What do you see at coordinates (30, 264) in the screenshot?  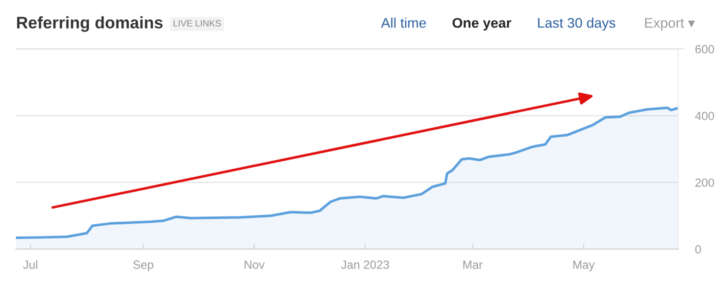 I see `x-tick-label: Jul` at bounding box center [30, 264].